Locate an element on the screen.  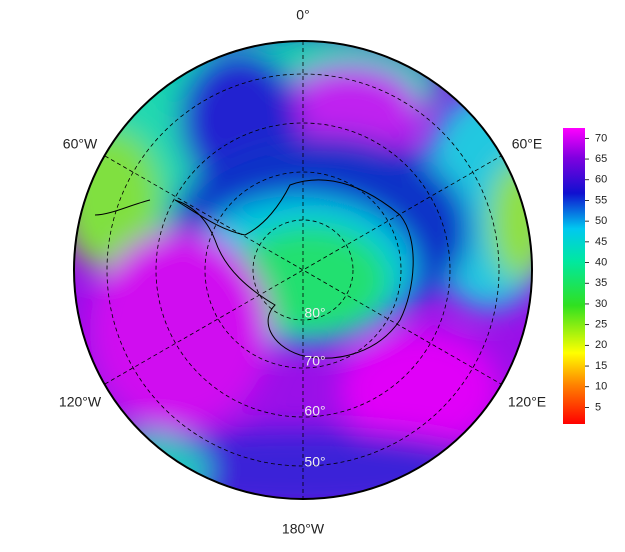
colorbar-tick-label: 40 is located at coordinates (601, 262).